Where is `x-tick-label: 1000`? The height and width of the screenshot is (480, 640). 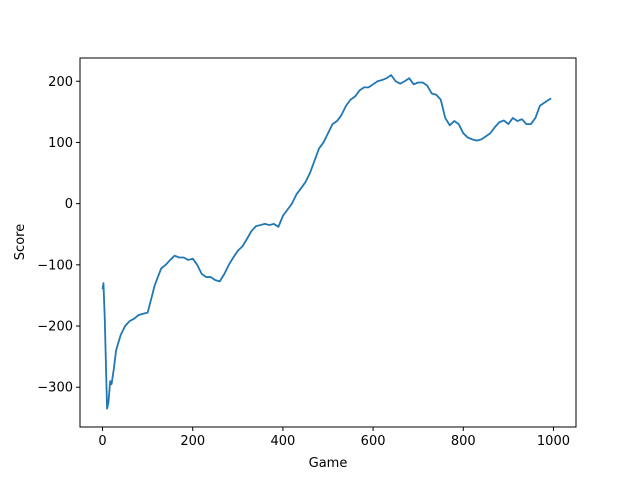 x-tick-label: 1000 is located at coordinates (553, 441).